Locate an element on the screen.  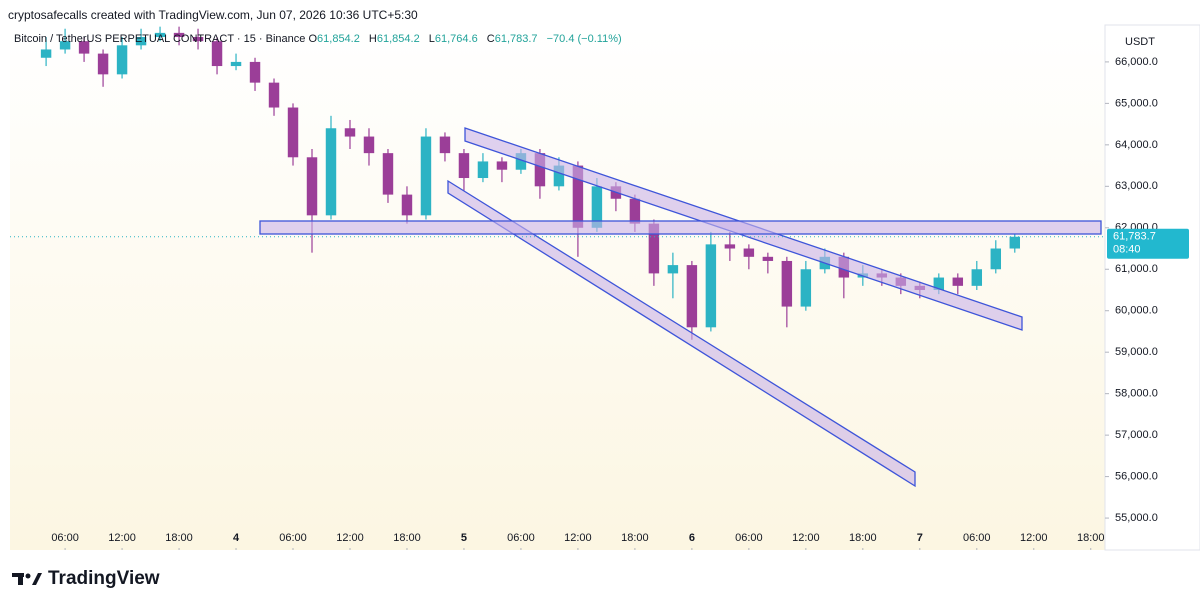
y-tick-label: 57,000.0 is located at coordinates (1136, 435).